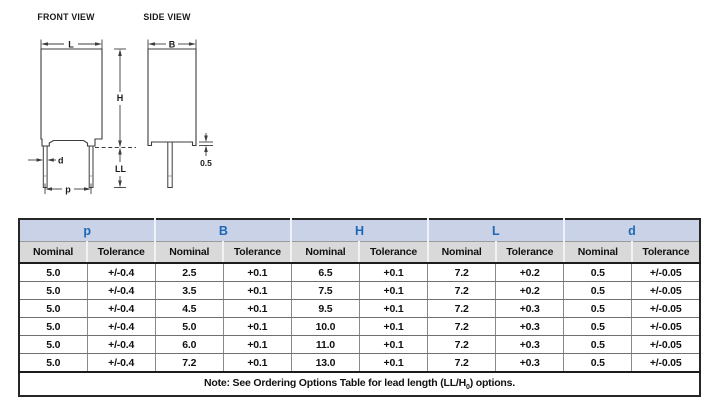 The height and width of the screenshot is (409, 705). Describe the element at coordinates (167, 17) in the screenshot. I see `side-view-title: SIDE VIEW` at that location.